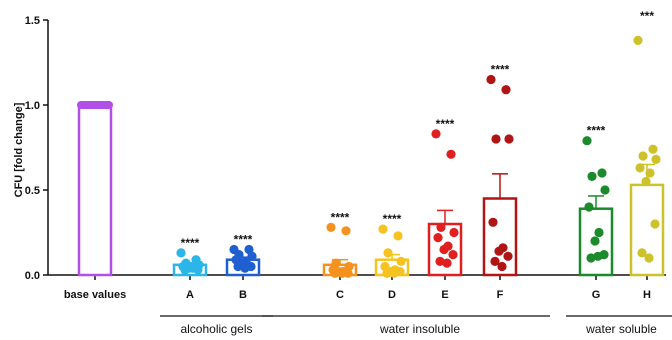  I want to click on y-axis-label: CFU [fold change], so click(19, 149).